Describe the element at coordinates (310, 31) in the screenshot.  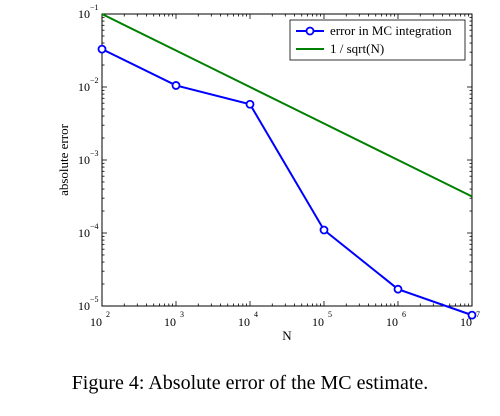
I see `legend-marker-mc` at that location.